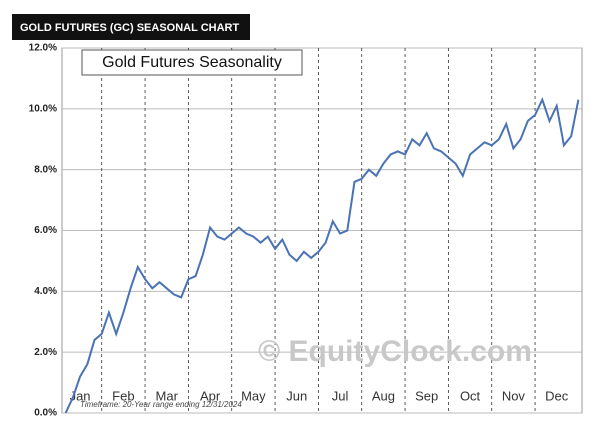  Describe the element at coordinates (383, 395) in the screenshot. I see `x-tick-label: Aug` at that location.